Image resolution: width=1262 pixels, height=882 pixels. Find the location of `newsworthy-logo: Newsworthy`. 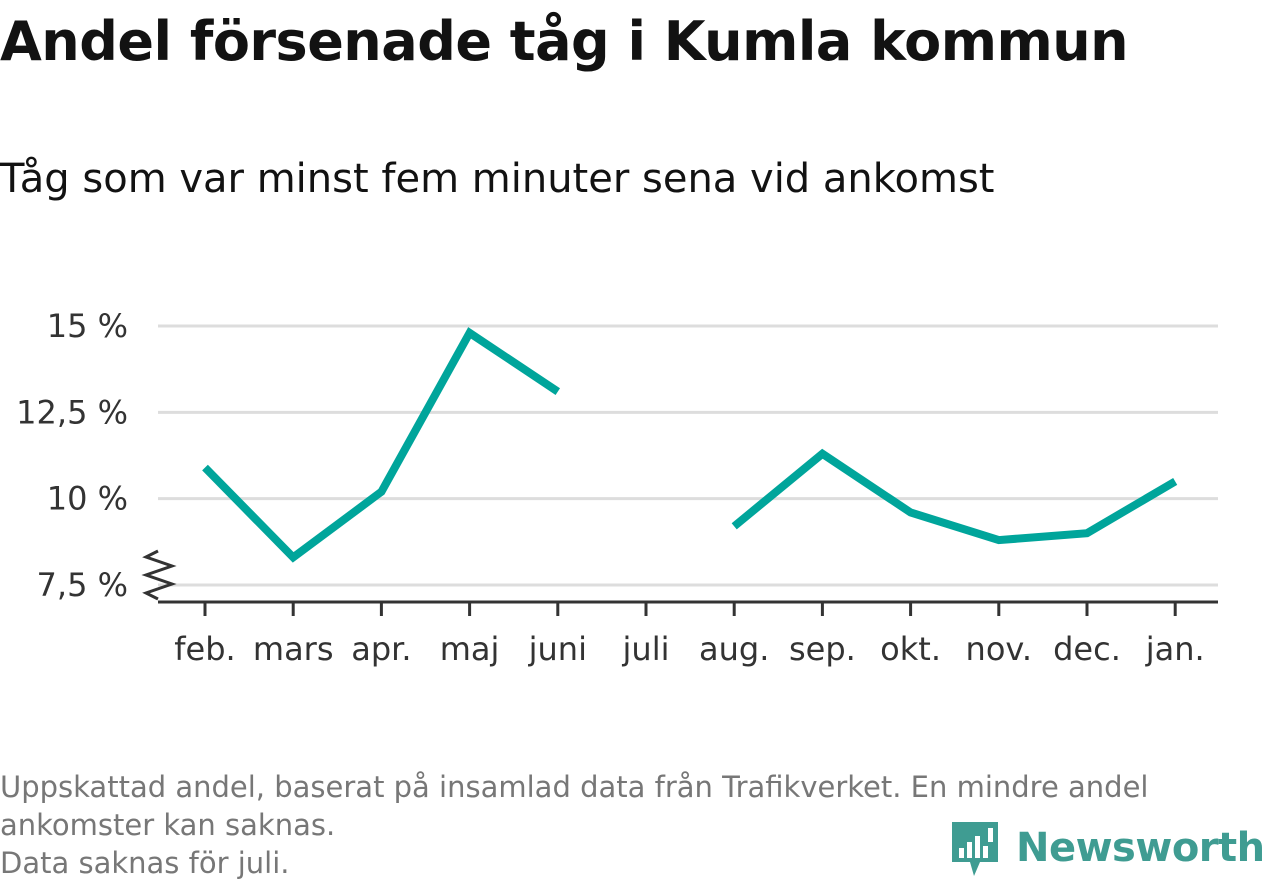

newsworthy-logo: Newsworthy is located at coordinates (1106, 848).